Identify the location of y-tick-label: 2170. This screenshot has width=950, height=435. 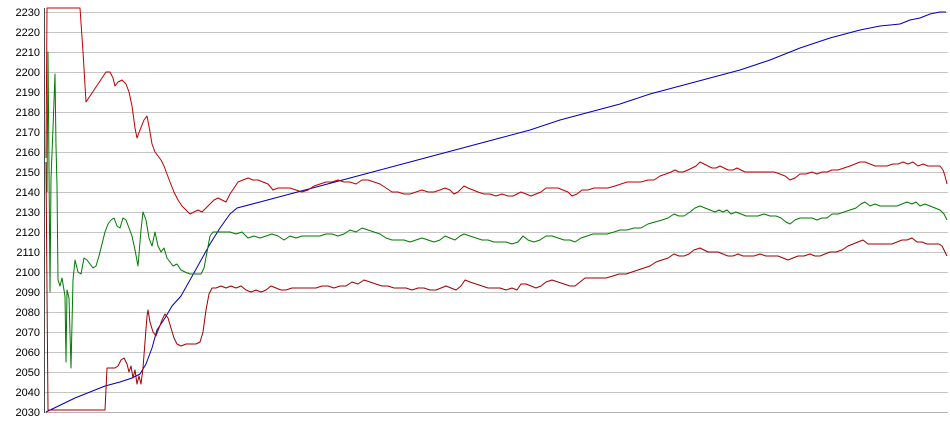
(28, 133).